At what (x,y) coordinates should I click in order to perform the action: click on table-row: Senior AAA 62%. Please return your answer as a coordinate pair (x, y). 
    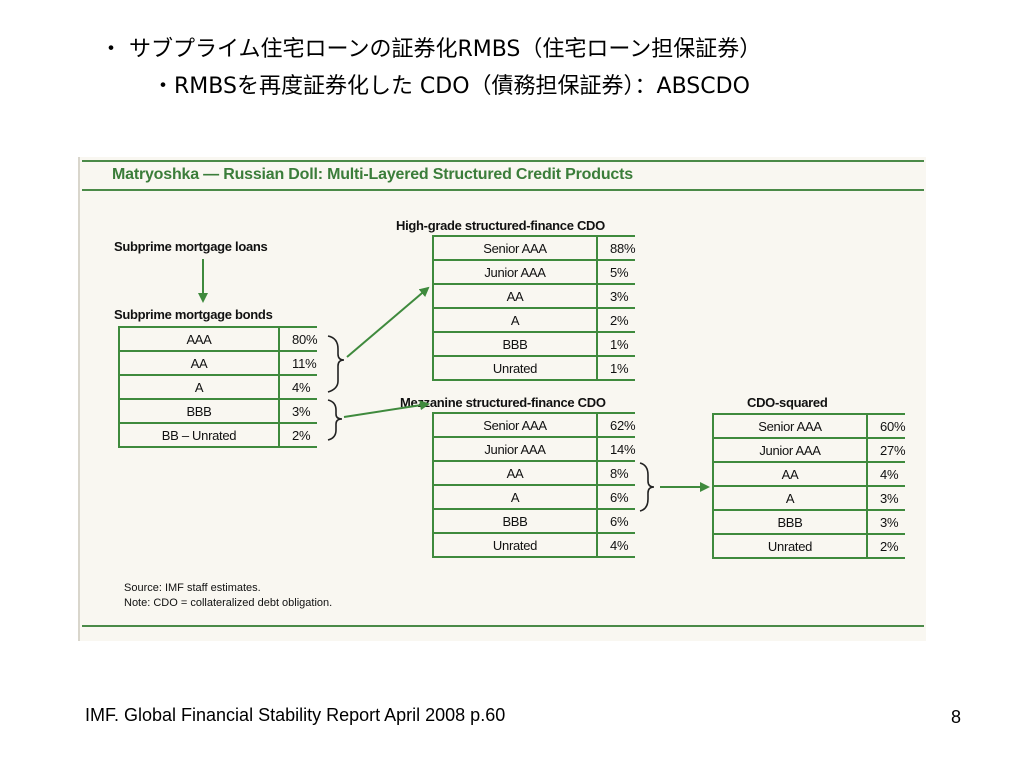
    Looking at the image, I should click on (534, 426).